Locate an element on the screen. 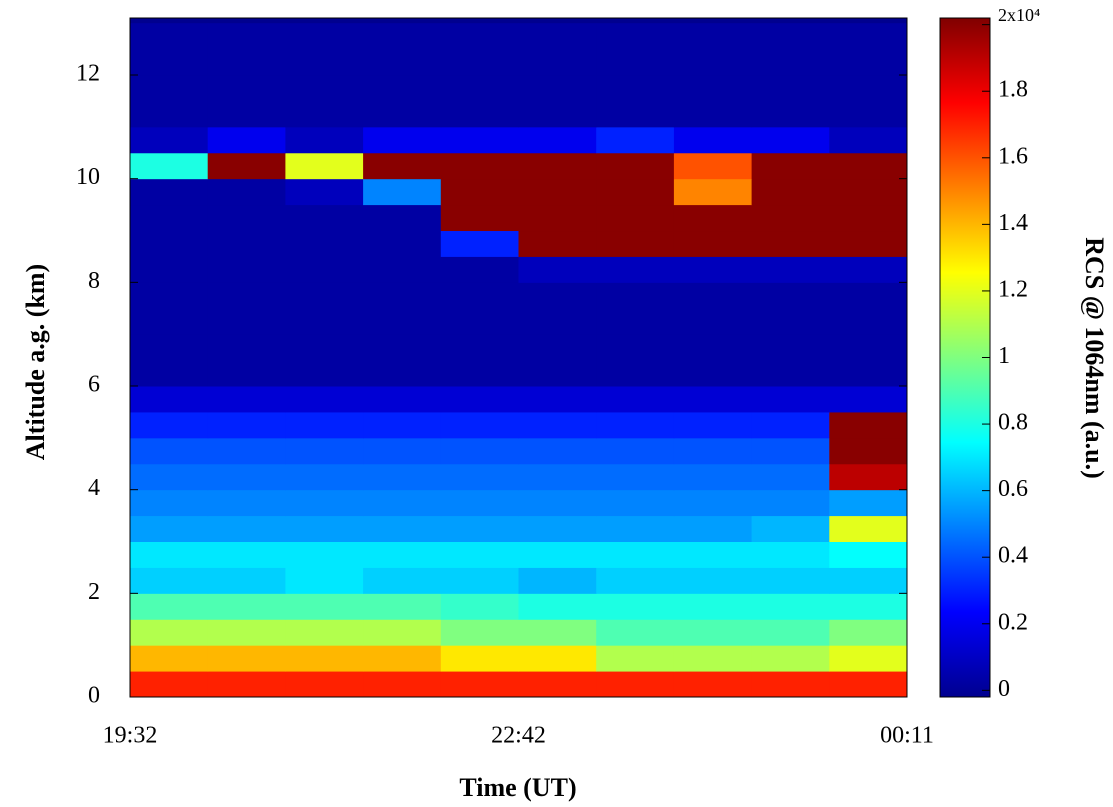 This screenshot has height=807, width=1113. colorbar-tick-label: 1.4 is located at coordinates (1013, 223).